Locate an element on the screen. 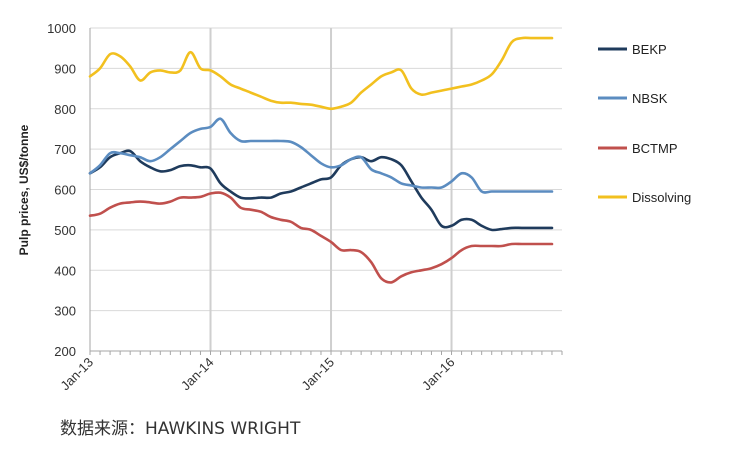 The height and width of the screenshot is (449, 730). y-tick-label: 1000 is located at coordinates (61, 28).